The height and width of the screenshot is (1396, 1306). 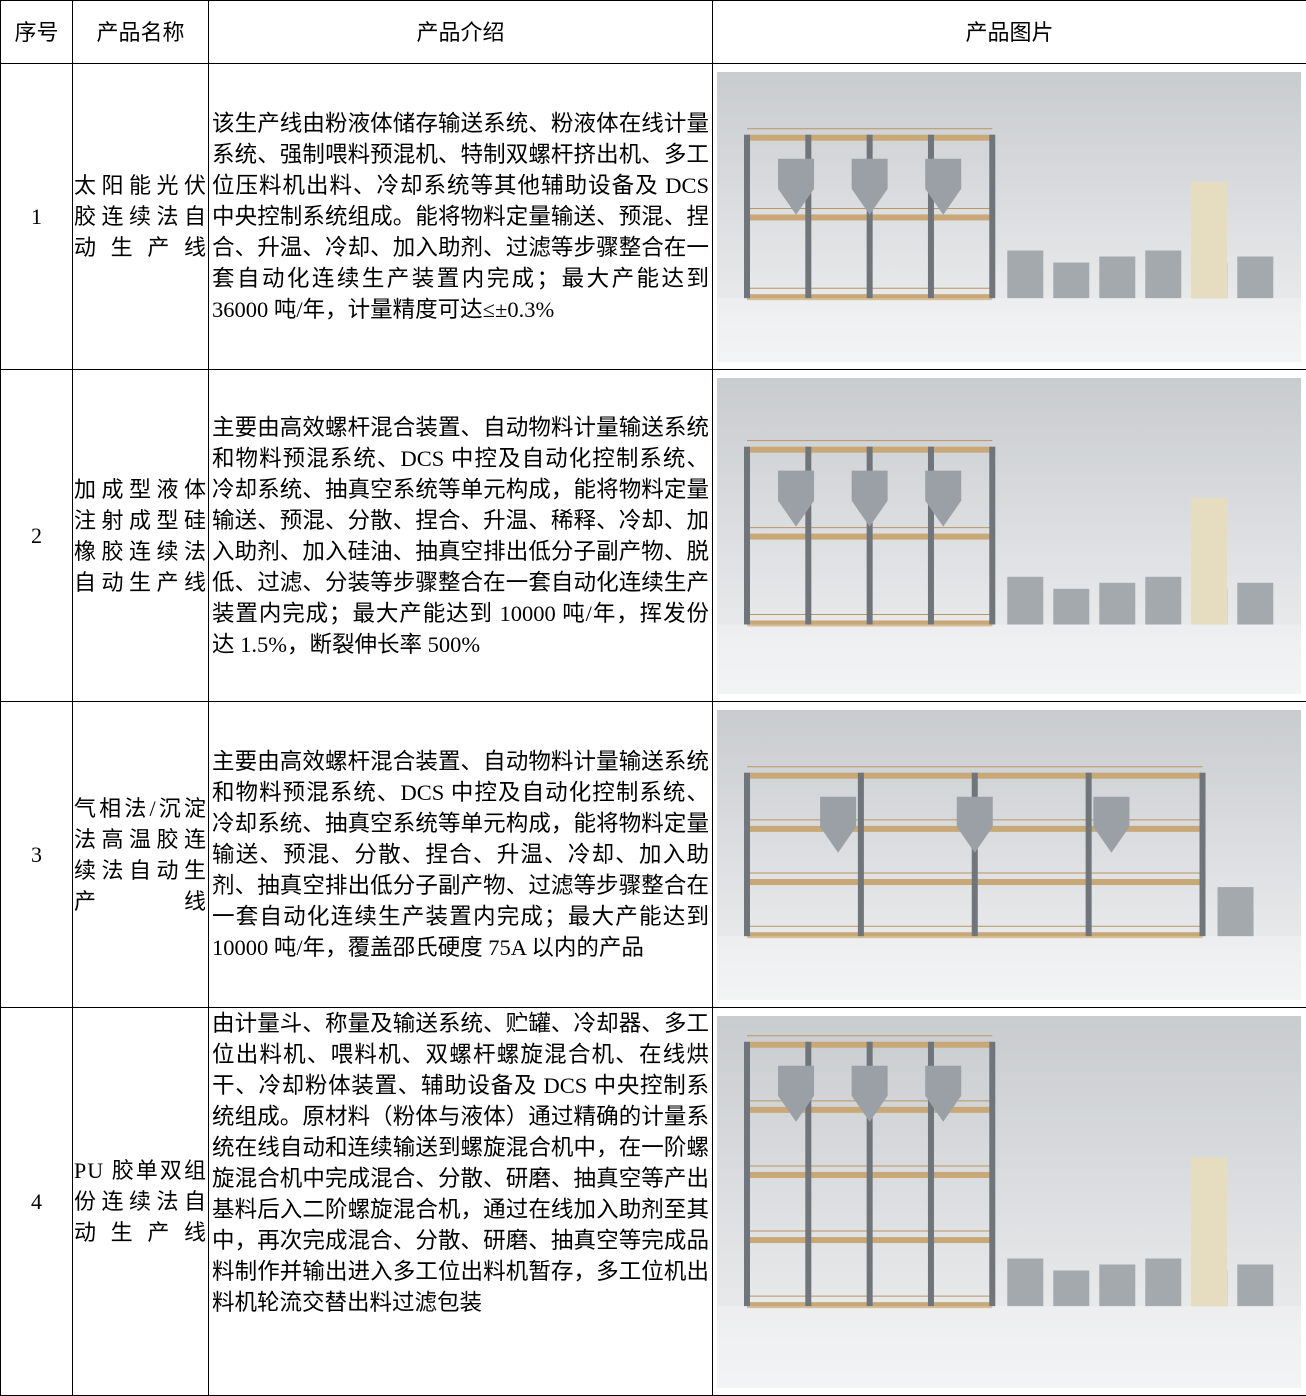 What do you see at coordinates (37, 536) in the screenshot?
I see `serial-cell: 2` at bounding box center [37, 536].